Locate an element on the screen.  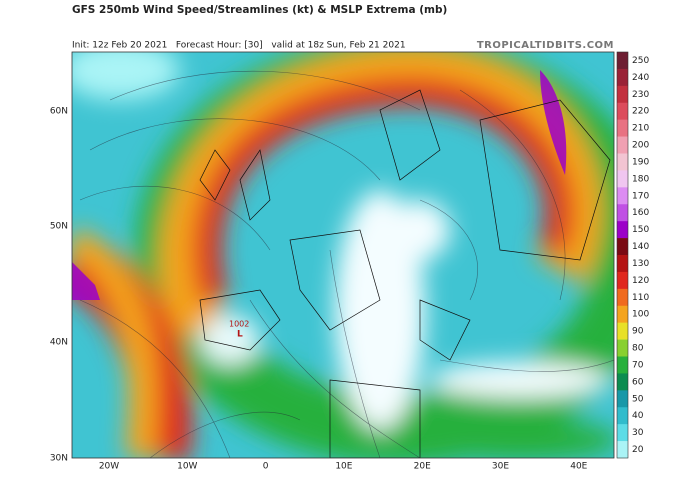
source: TROPICALTIDBITS.COM is located at coordinates (545, 45).